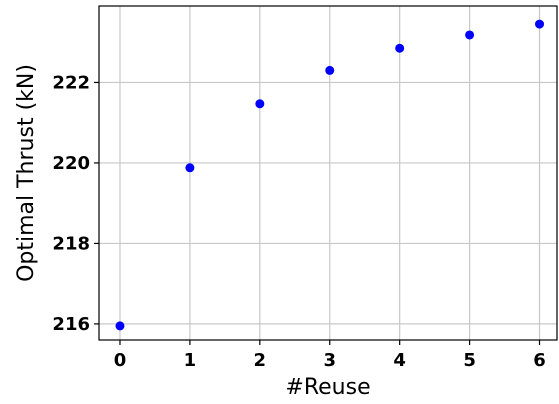  What do you see at coordinates (469, 360) in the screenshot?
I see `x-tick-label: 5` at bounding box center [469, 360].